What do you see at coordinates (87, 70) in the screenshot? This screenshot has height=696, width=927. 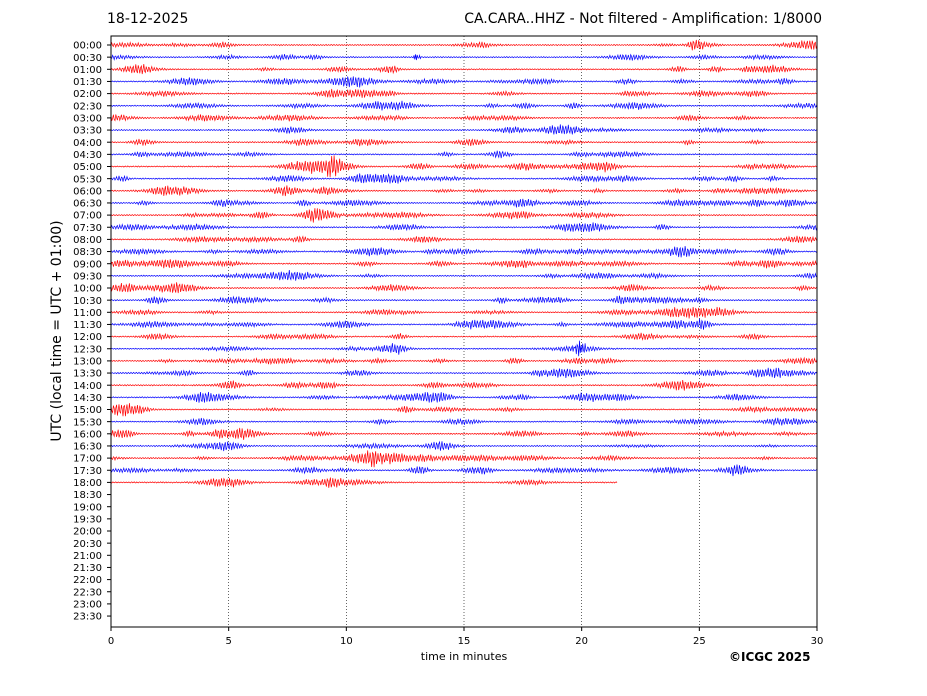 I see `y-tick-label: 01:00` at bounding box center [87, 70].